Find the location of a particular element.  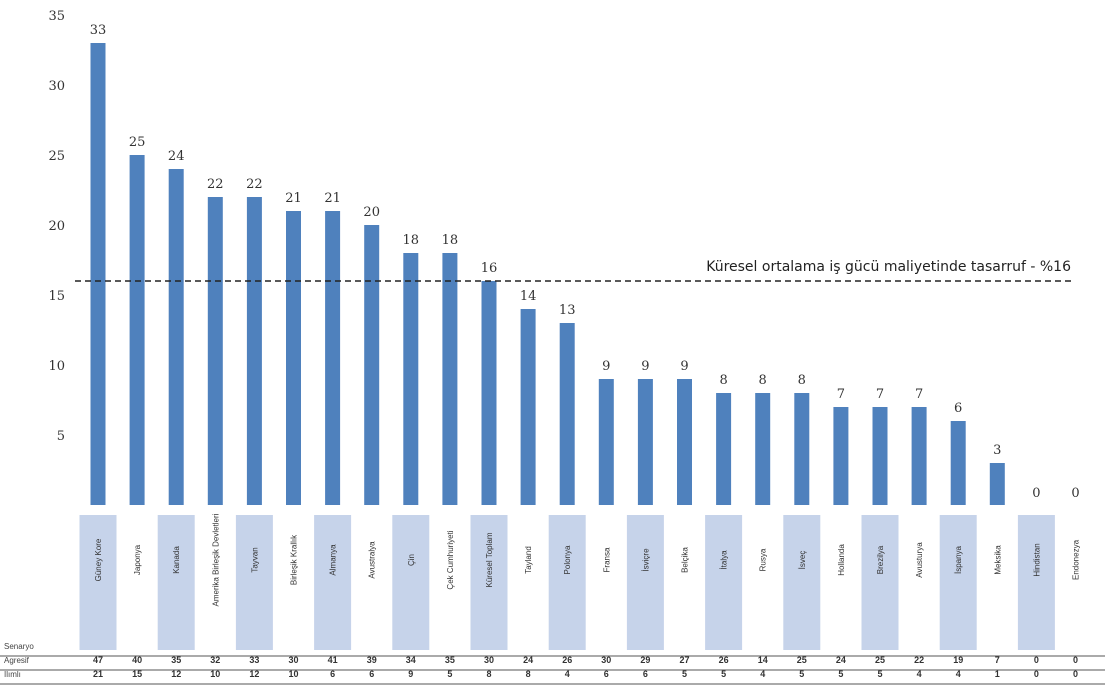

bar-value-label: 16 is located at coordinates (489, 268).